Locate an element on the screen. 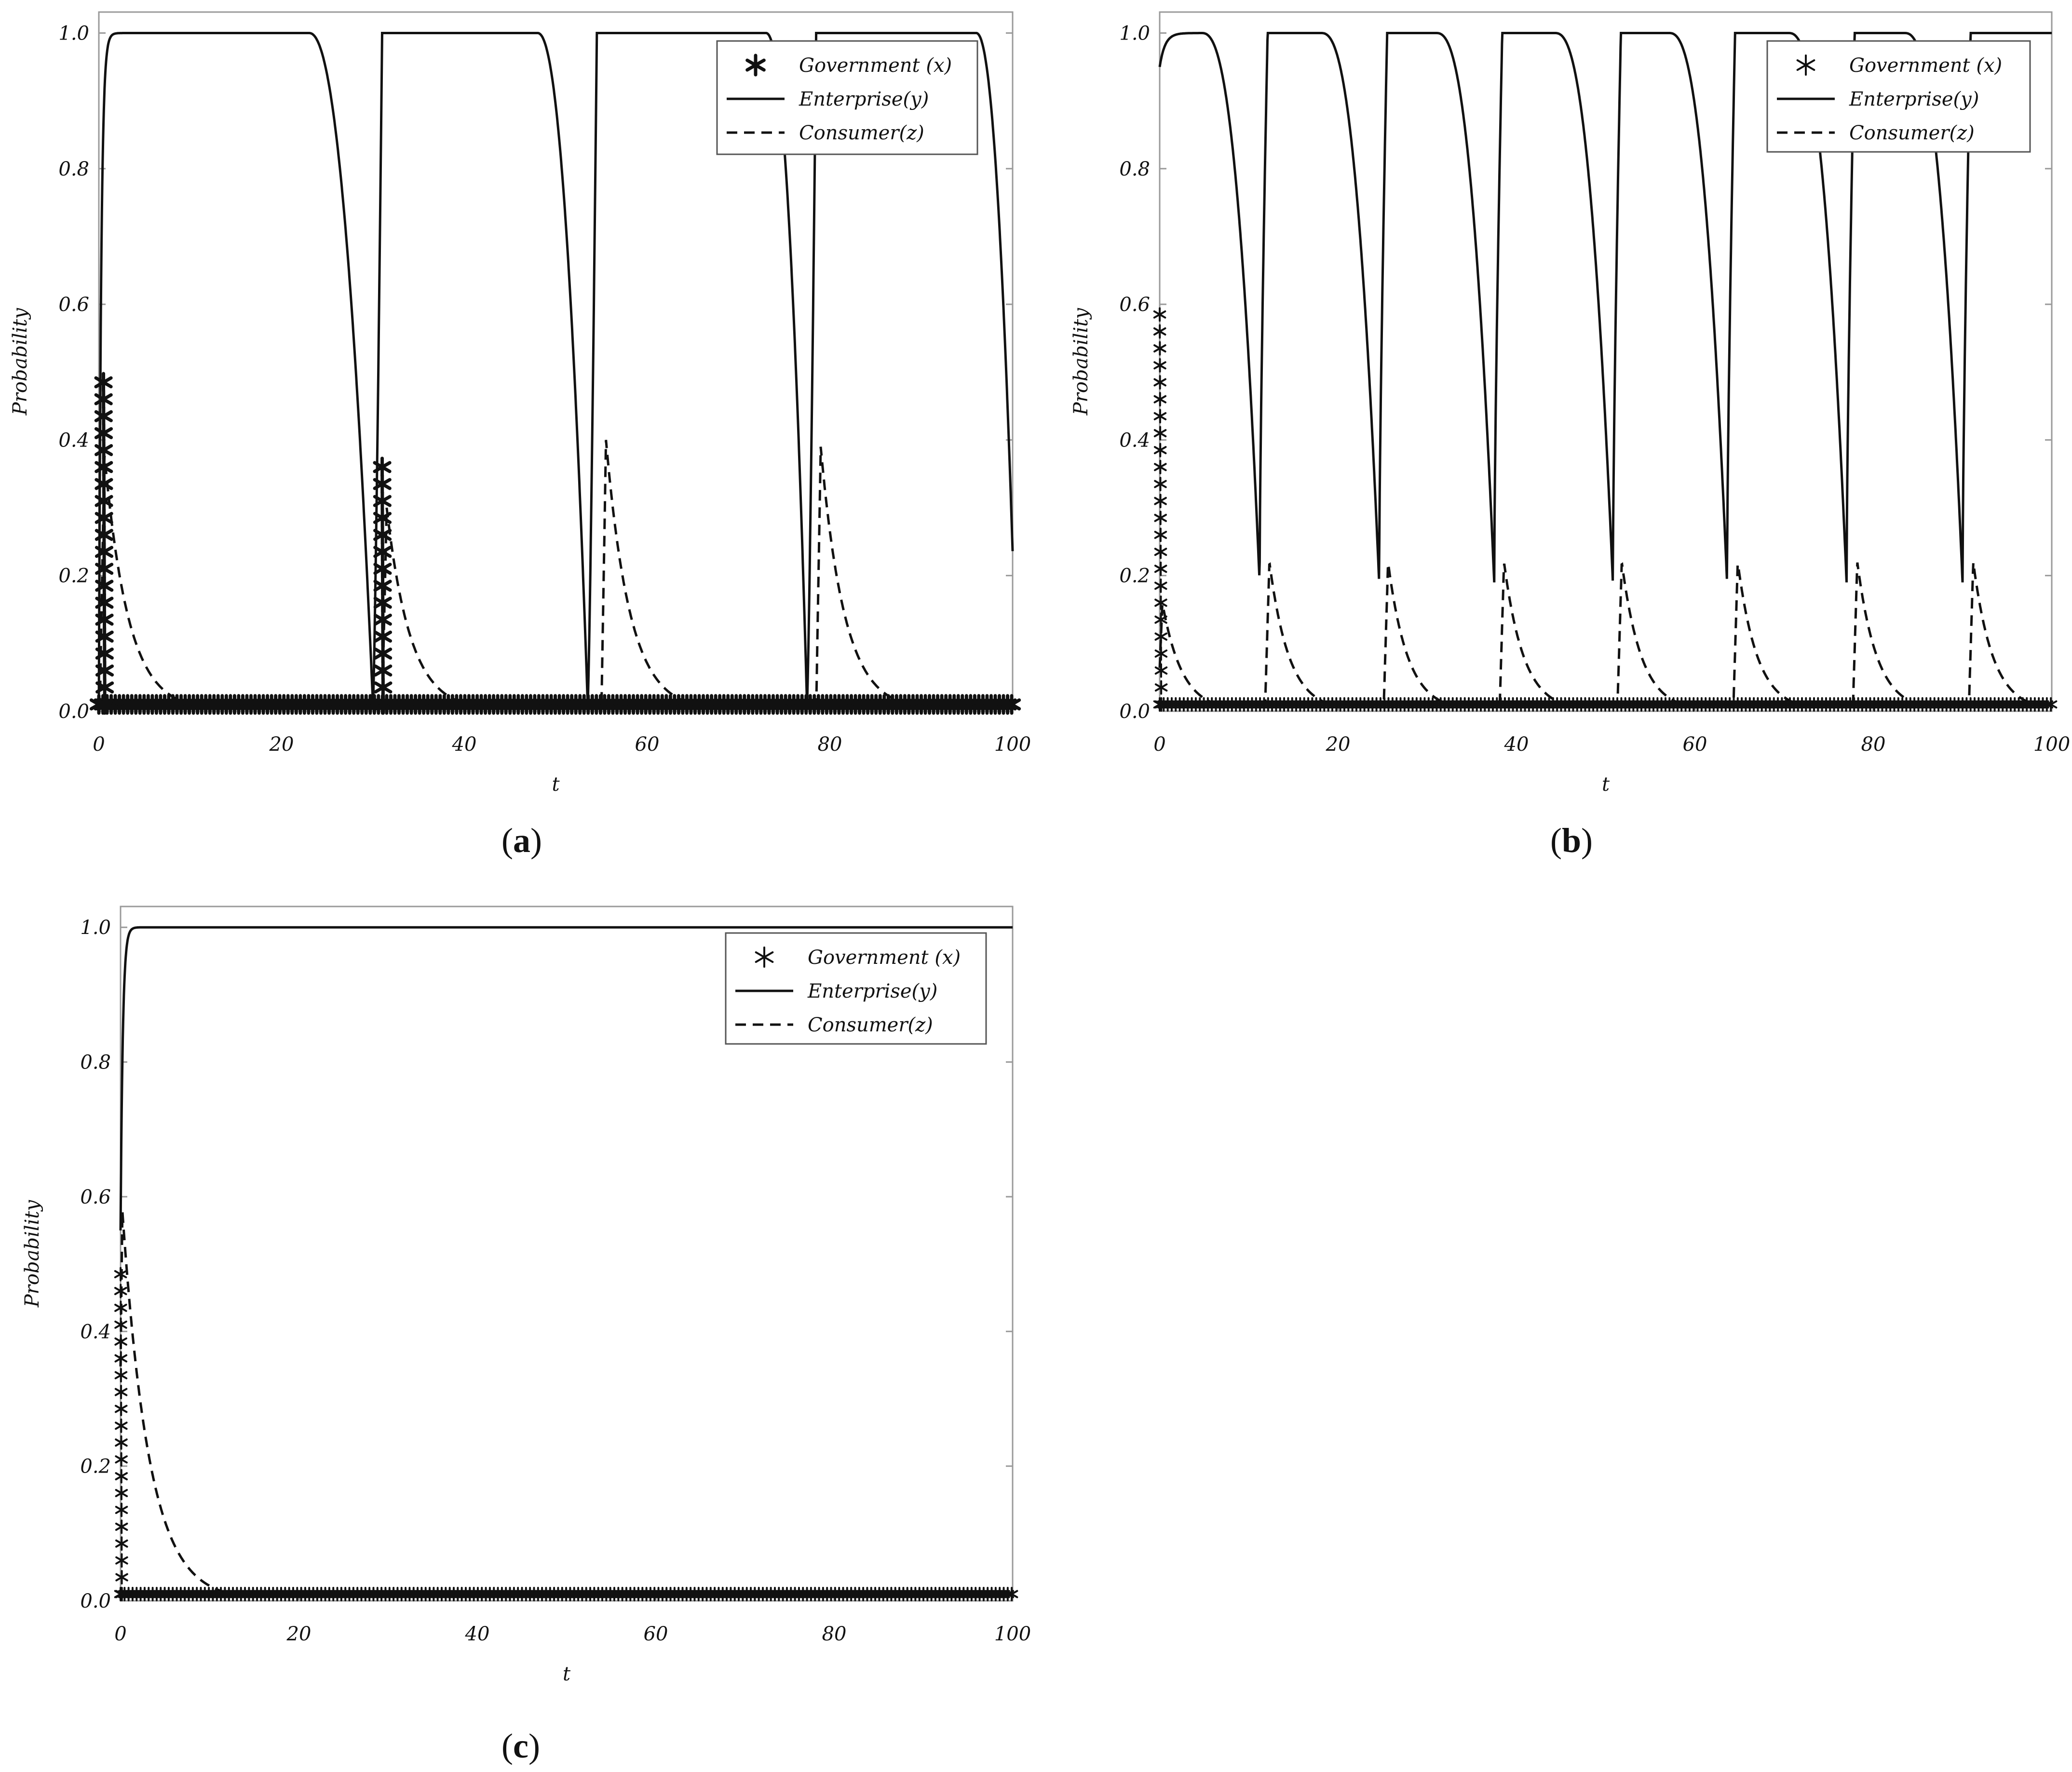  caption-c-letter: c is located at coordinates (520, 1746).